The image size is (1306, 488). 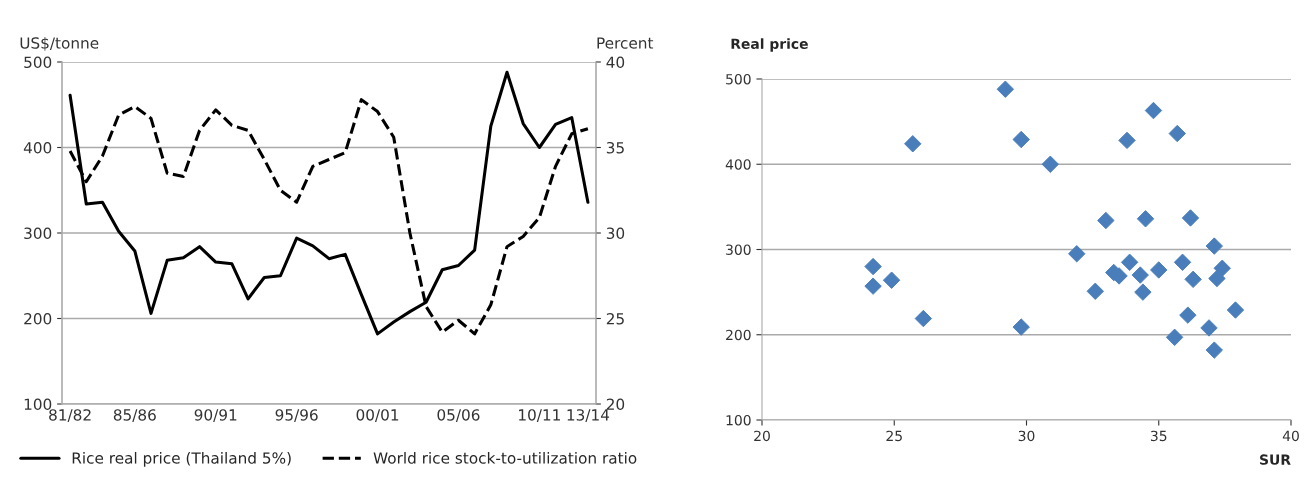 I want to click on y-axis-title: Real price, so click(x=769, y=45).